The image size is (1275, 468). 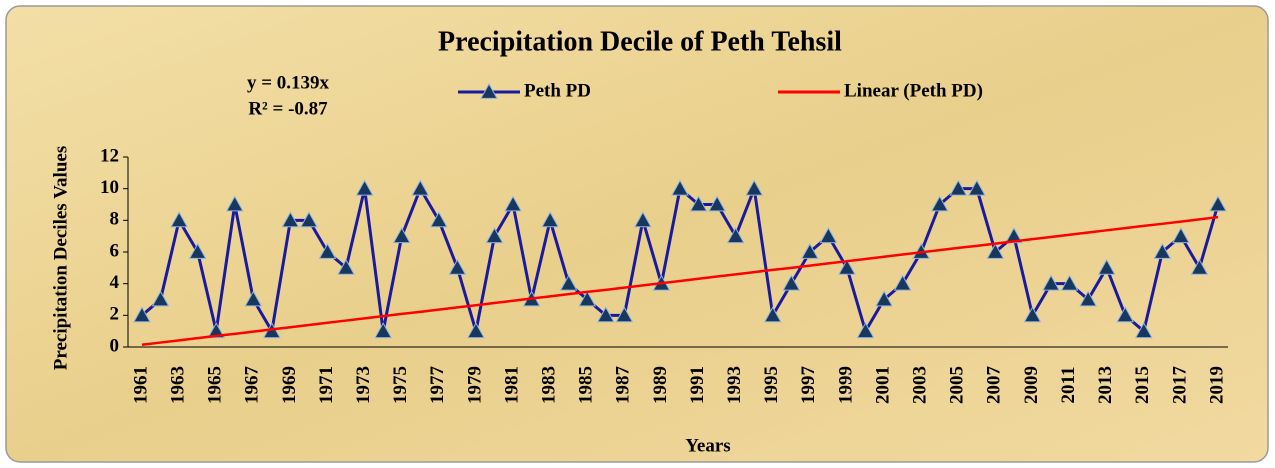 I want to click on x-tick-label: 2009, so click(x=1031, y=385).